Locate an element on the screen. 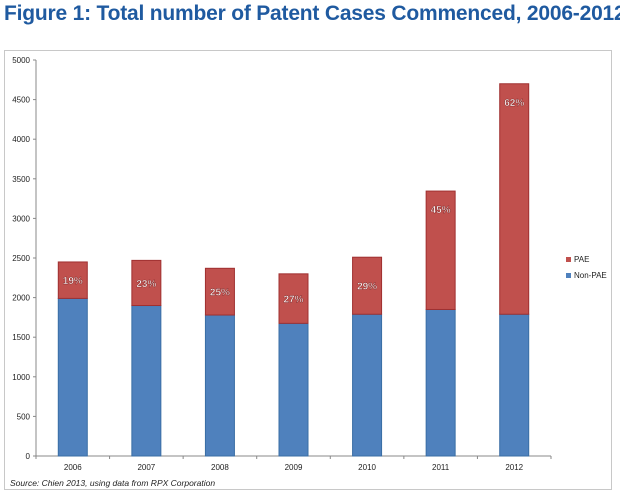 The image size is (620, 498). data-label: 23% is located at coordinates (146, 284).